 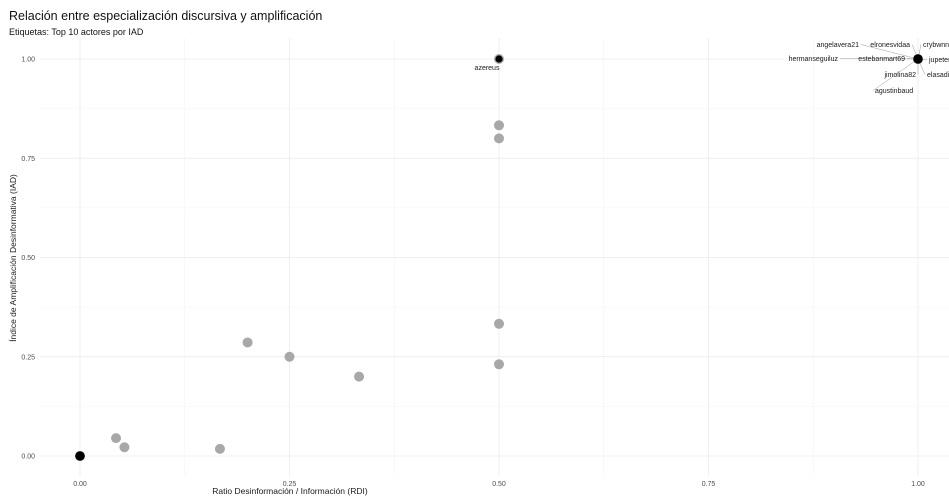 I want to click on y-tick-label: 1.00, so click(x=28, y=60).